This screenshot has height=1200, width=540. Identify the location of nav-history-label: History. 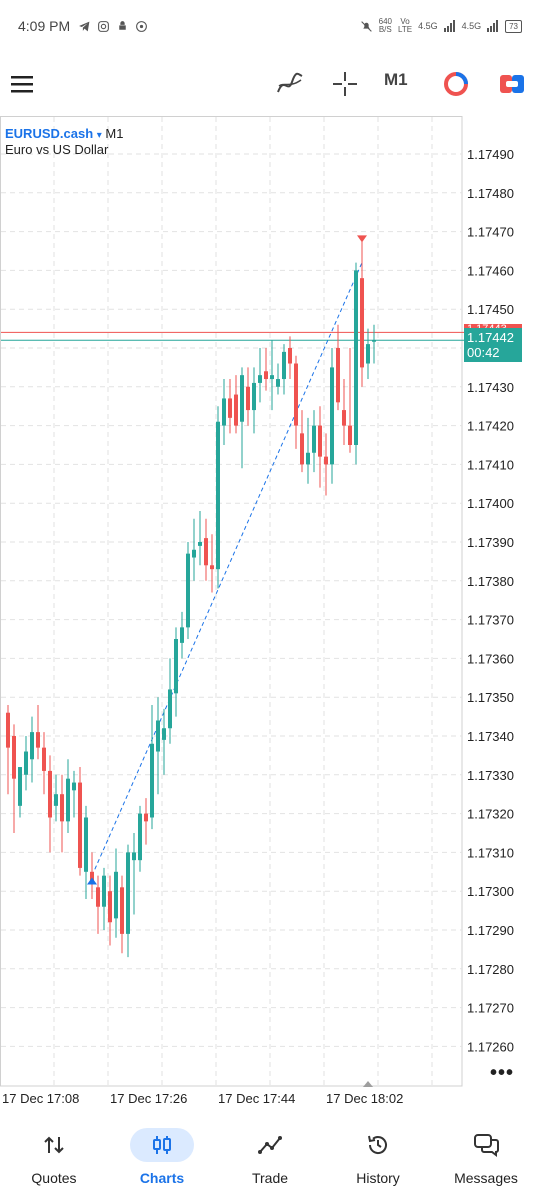
(378, 1178).